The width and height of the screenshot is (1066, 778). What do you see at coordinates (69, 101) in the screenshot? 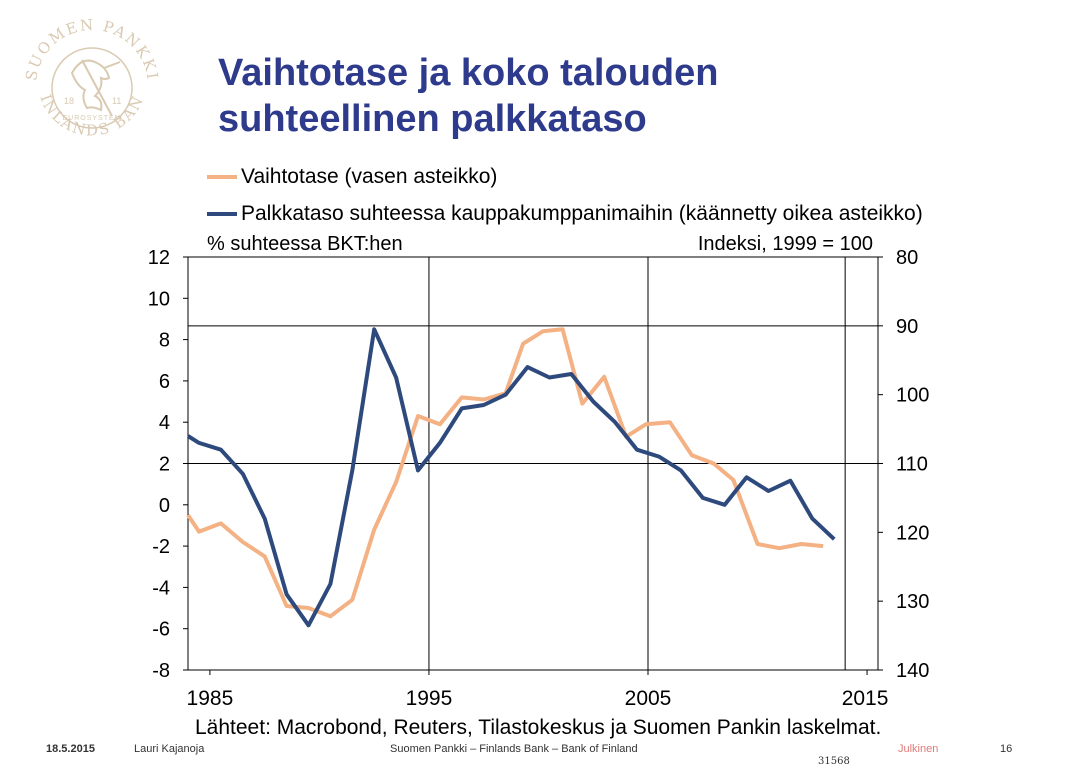
I see `logo-year-left: 18` at bounding box center [69, 101].